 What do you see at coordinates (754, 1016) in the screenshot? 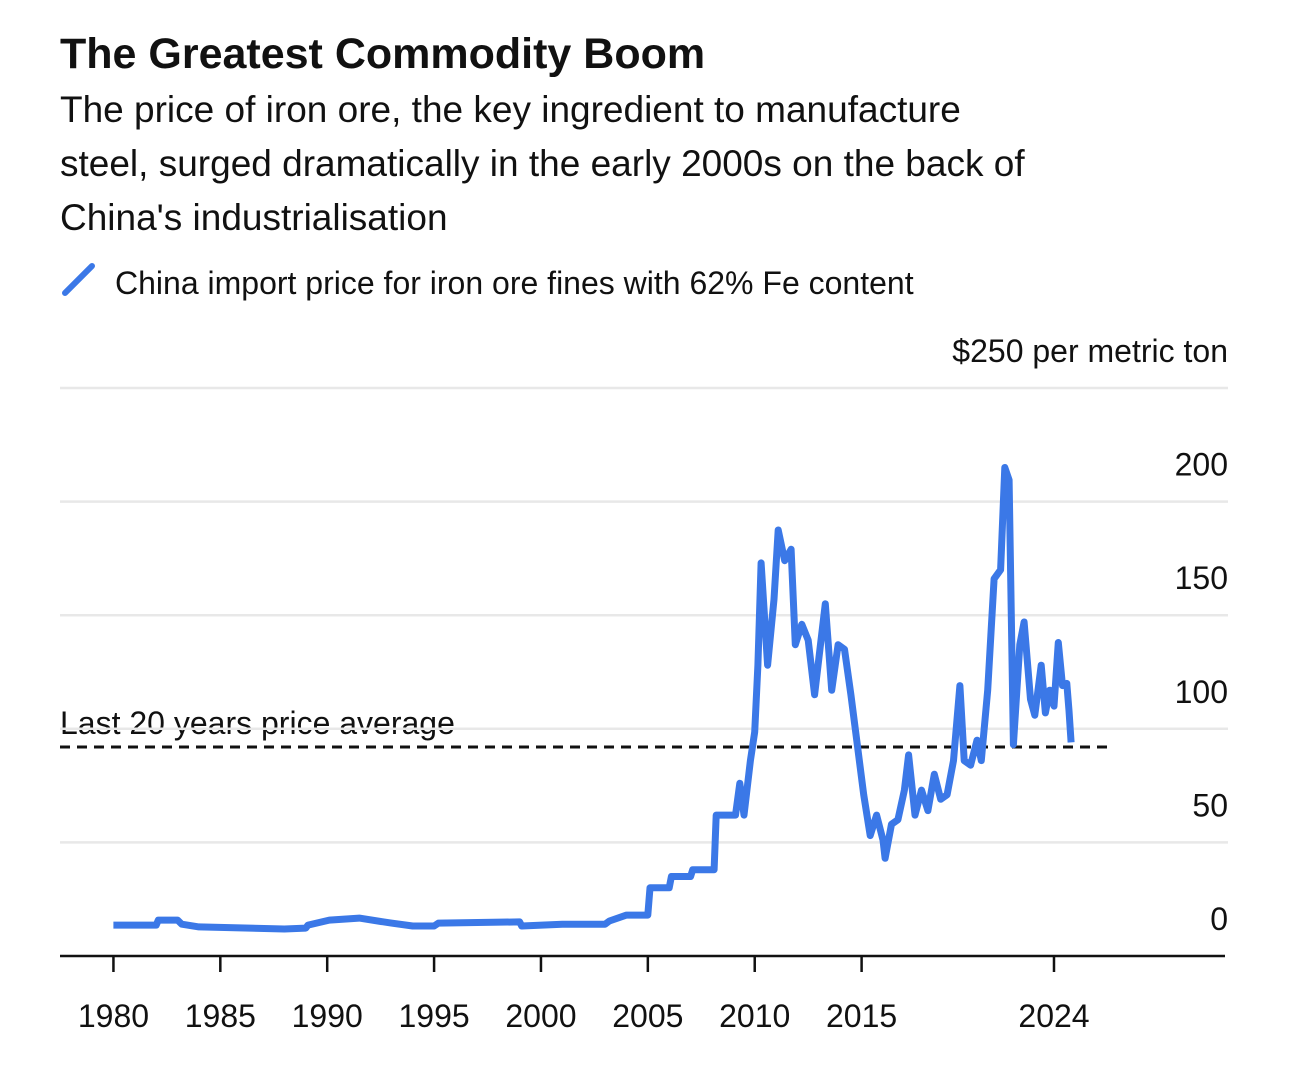
I see `x-tick-label: 2010` at bounding box center [754, 1016].